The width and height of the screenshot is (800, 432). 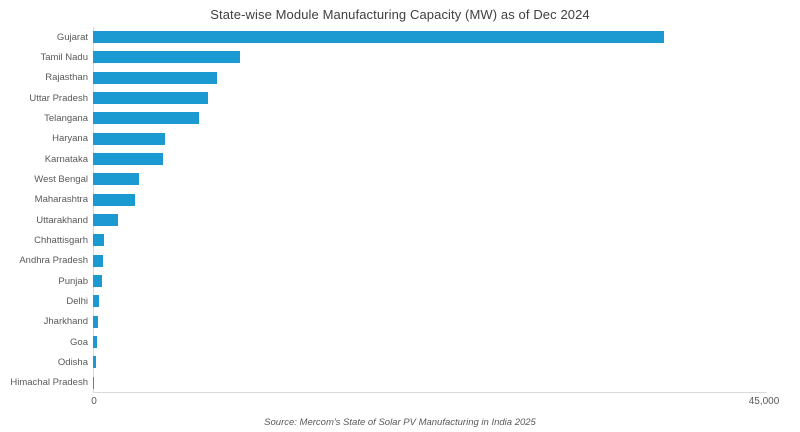 What do you see at coordinates (66, 159) in the screenshot?
I see `category-label: Karnataka` at bounding box center [66, 159].